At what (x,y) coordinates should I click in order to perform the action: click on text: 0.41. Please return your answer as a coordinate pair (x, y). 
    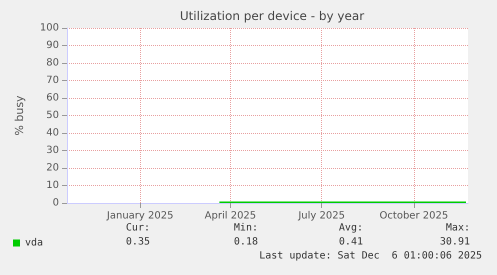
    Looking at the image, I should click on (350, 242).